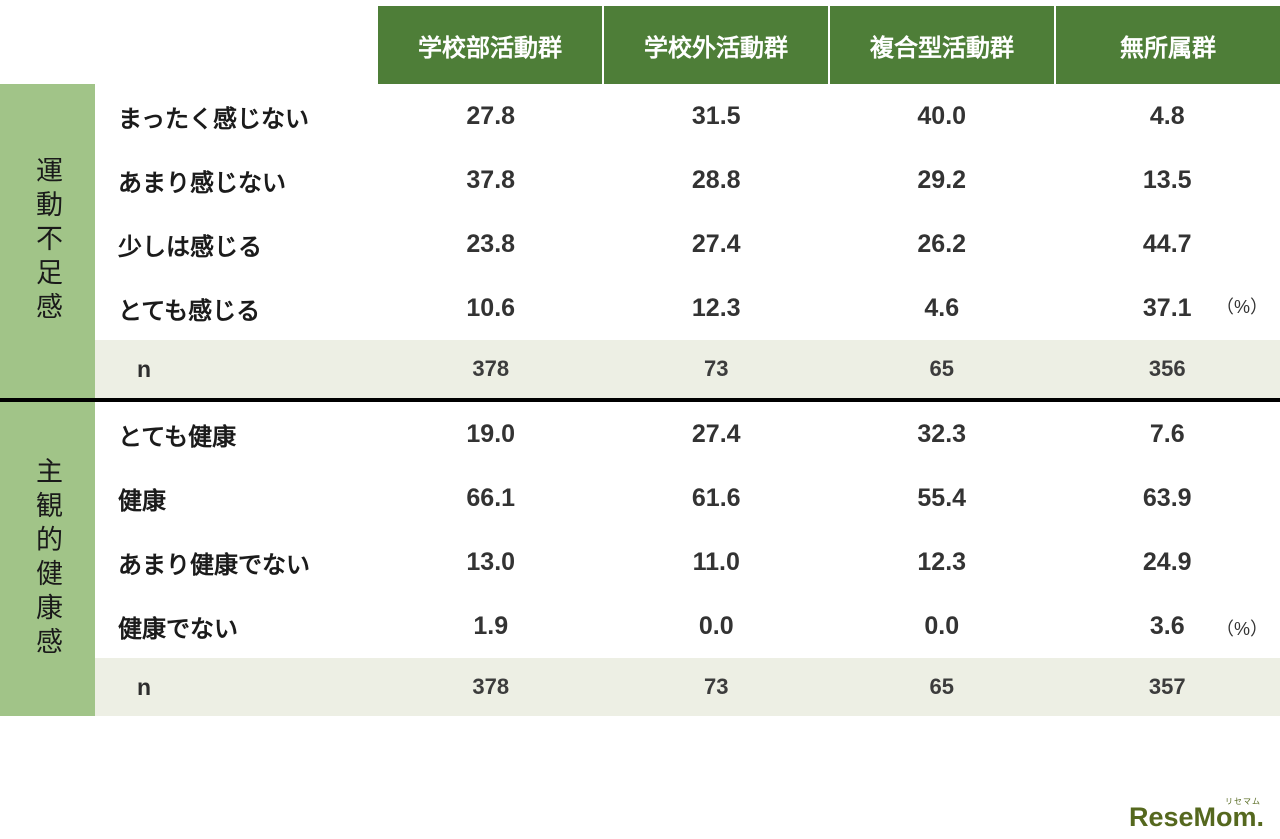 The image size is (1280, 839). Describe the element at coordinates (687, 626) in the screenshot. I see `table-row: 健康でない 1.9 0.0 0.0 3.6` at that location.